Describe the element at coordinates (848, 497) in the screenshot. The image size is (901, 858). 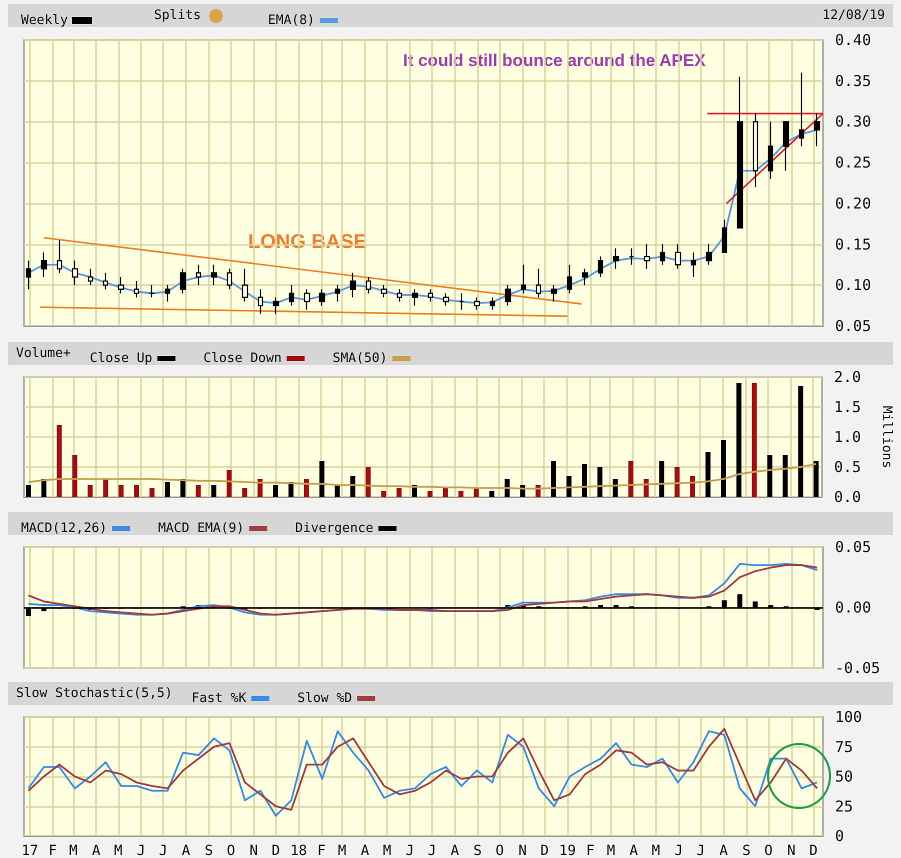
I see `y-tick-label: 0.0` at that location.